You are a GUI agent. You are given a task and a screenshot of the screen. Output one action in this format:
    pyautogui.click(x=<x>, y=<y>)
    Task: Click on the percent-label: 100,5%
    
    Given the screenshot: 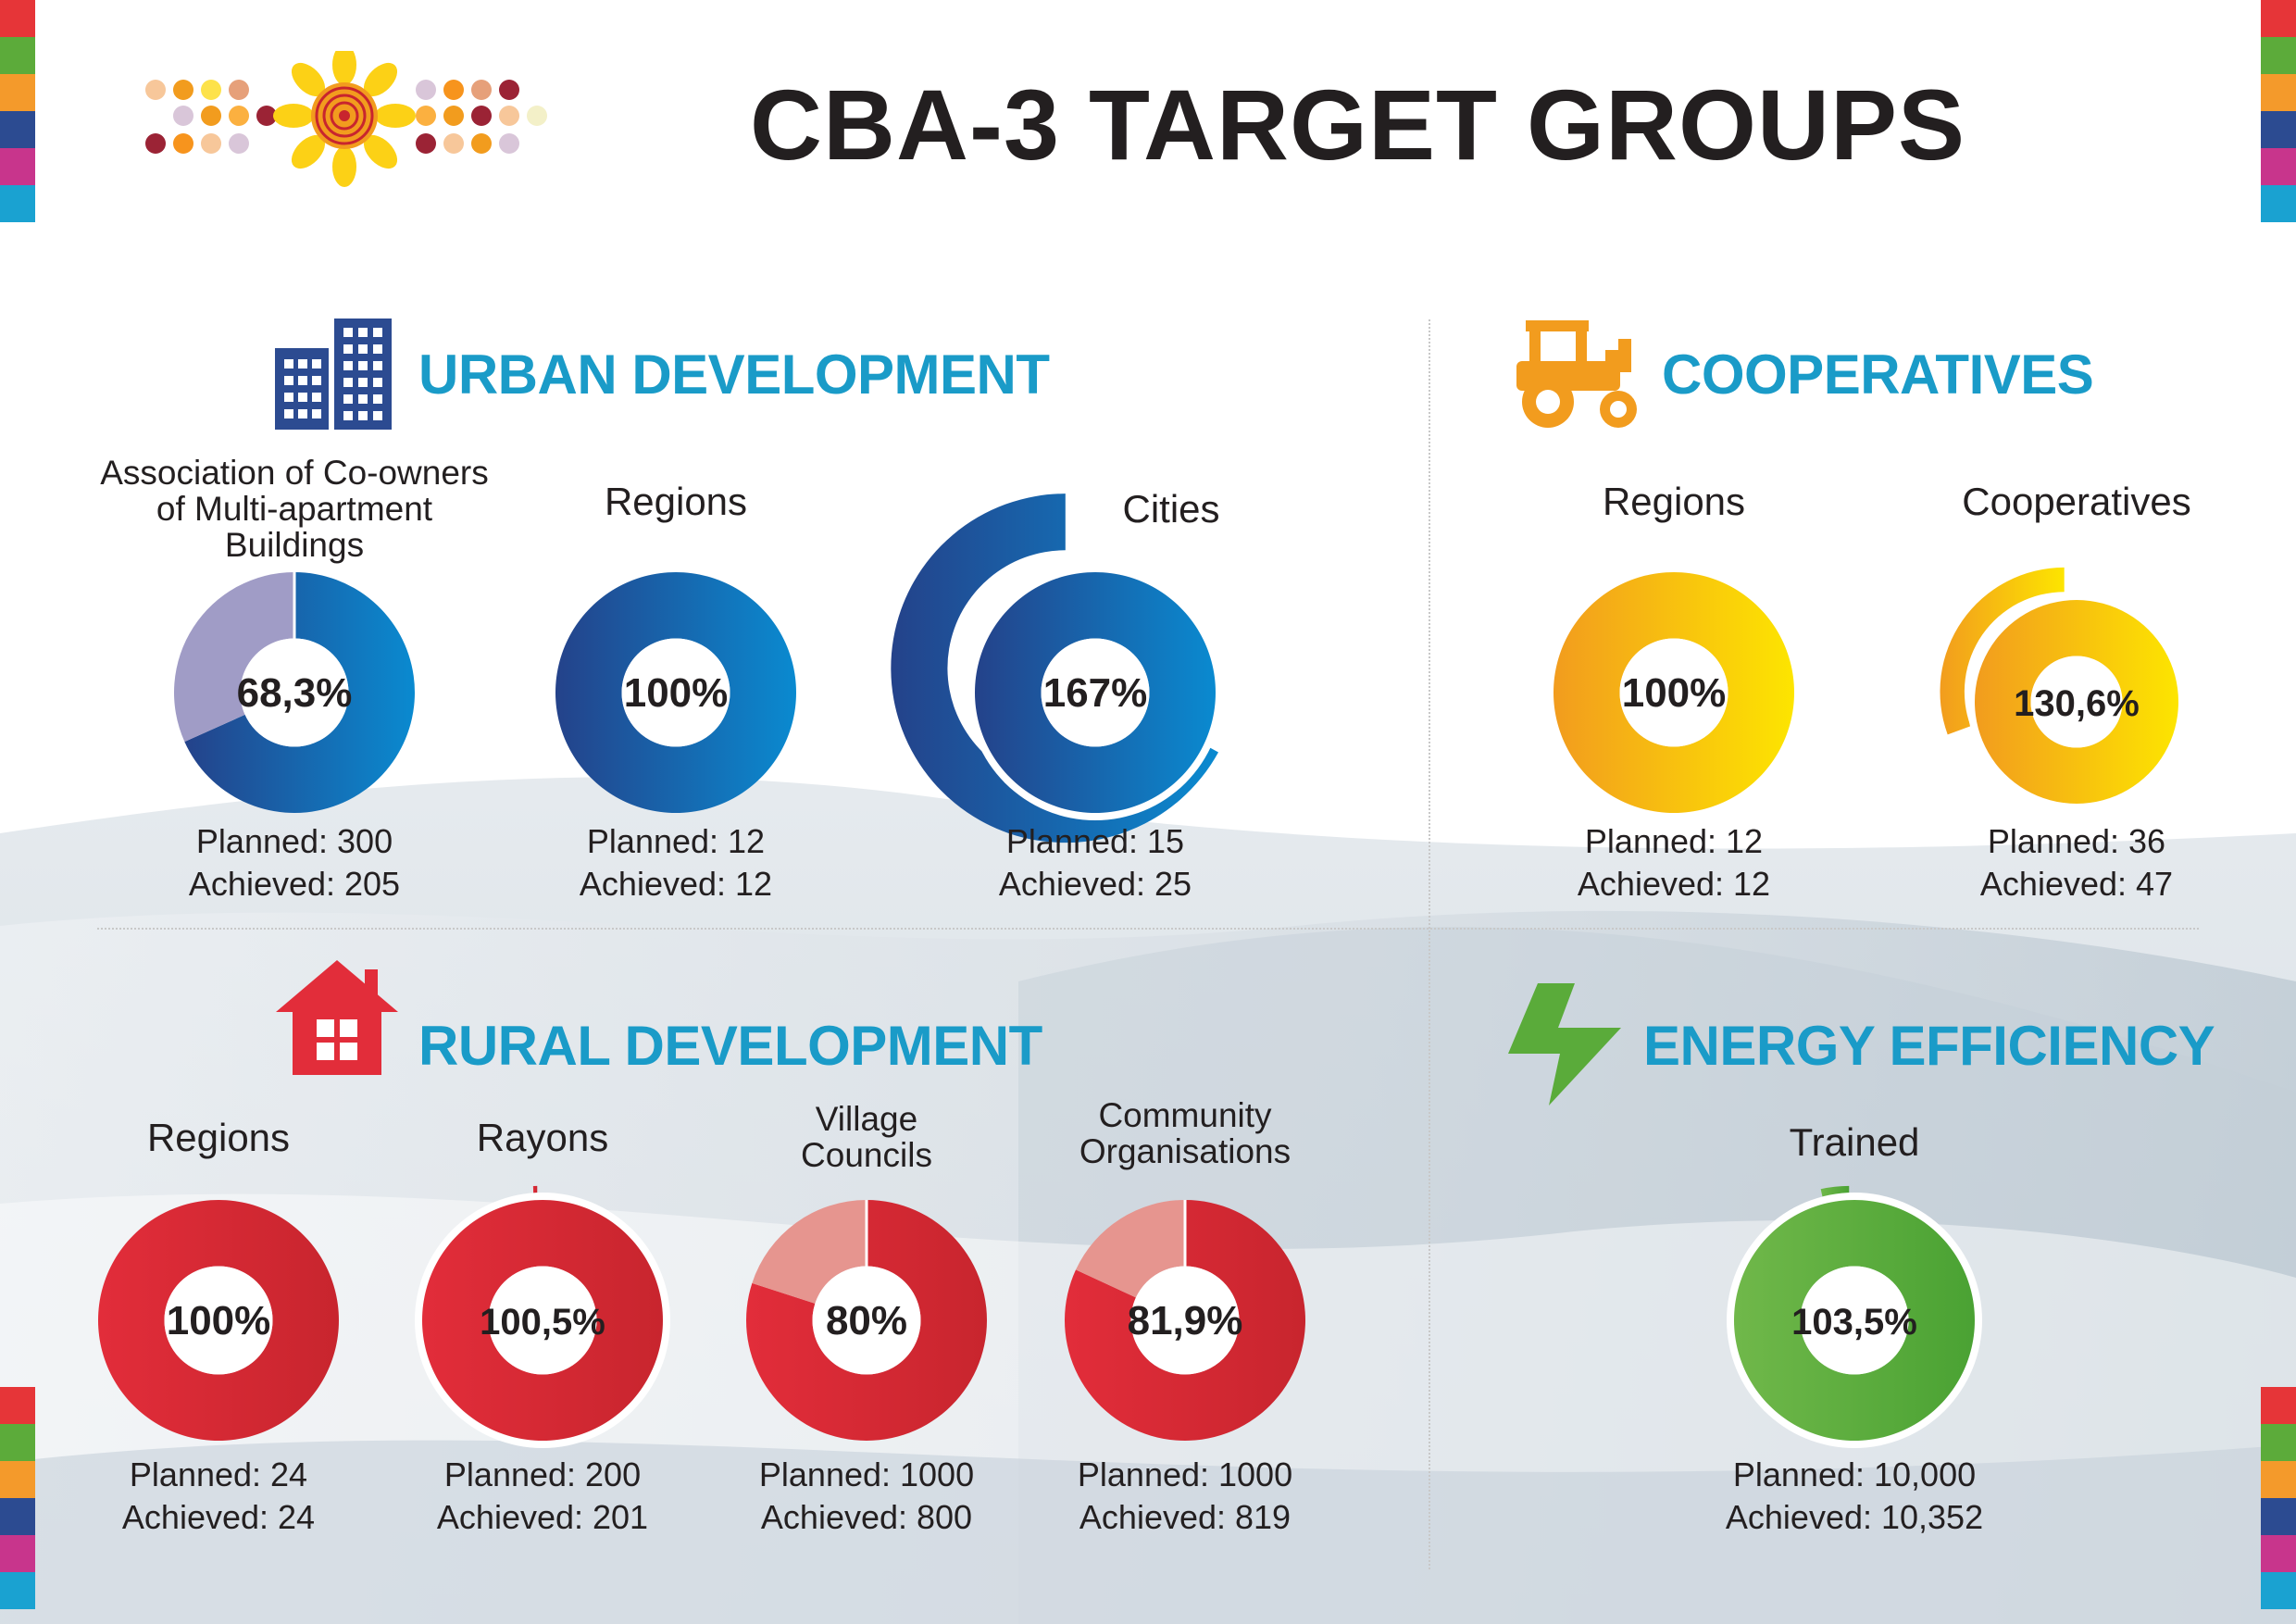 What is the action you would take?
    pyautogui.click(x=542, y=1322)
    